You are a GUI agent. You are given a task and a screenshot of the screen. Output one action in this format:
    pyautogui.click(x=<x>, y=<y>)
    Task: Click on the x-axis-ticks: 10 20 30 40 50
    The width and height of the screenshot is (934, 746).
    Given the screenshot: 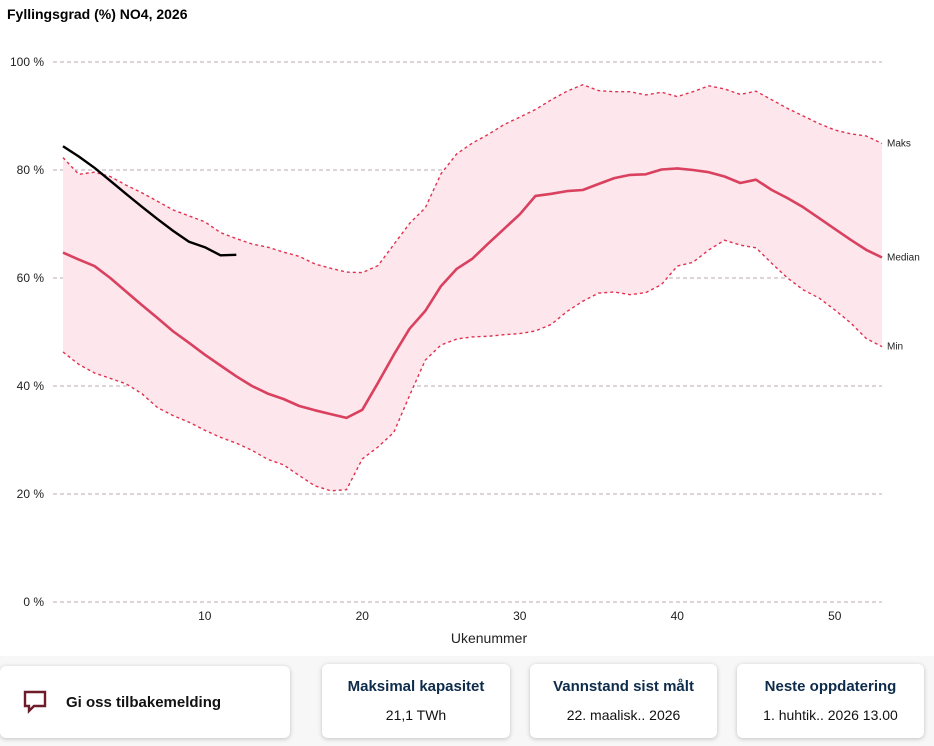 What is the action you would take?
    pyautogui.click(x=520, y=616)
    